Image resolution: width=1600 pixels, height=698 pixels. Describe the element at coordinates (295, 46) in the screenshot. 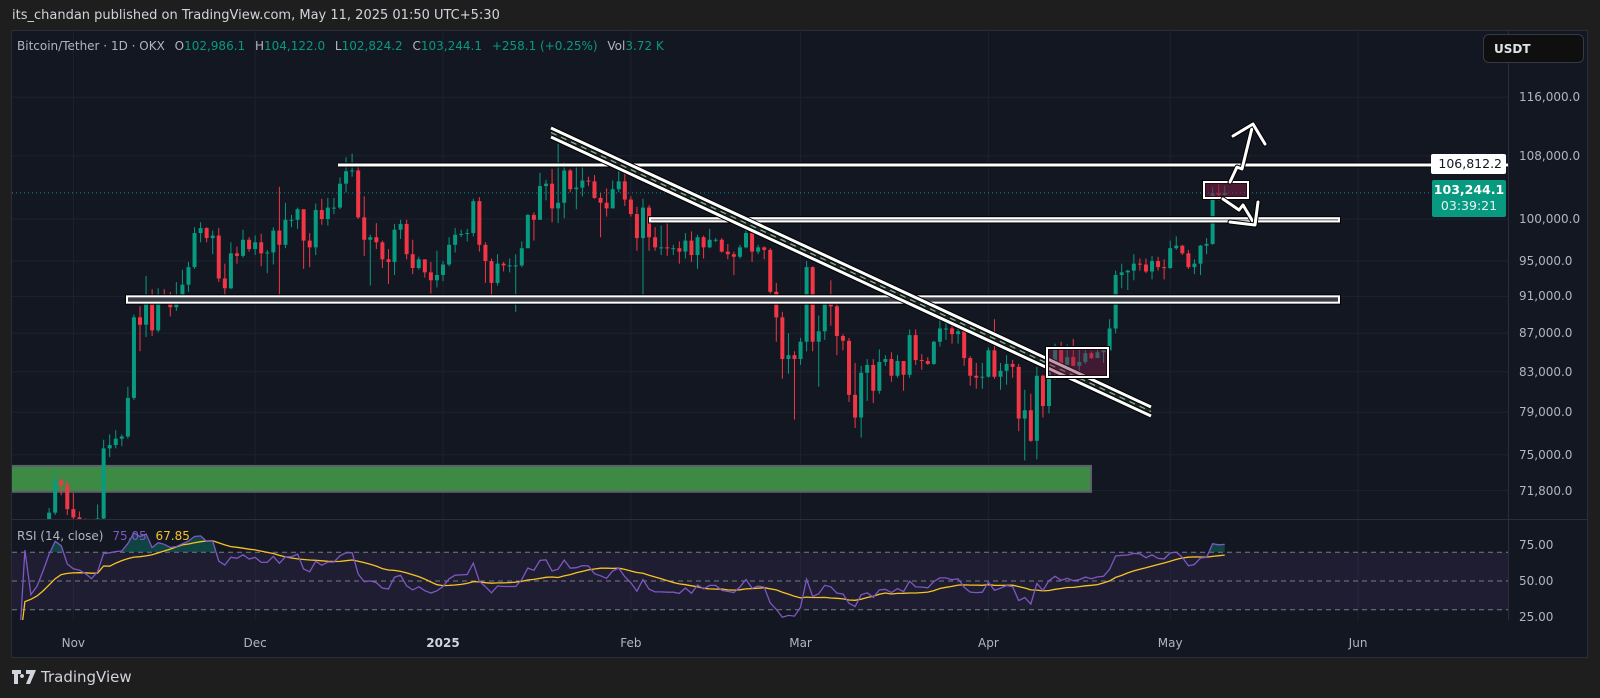

I see `high-value: 104,122.0` at that location.